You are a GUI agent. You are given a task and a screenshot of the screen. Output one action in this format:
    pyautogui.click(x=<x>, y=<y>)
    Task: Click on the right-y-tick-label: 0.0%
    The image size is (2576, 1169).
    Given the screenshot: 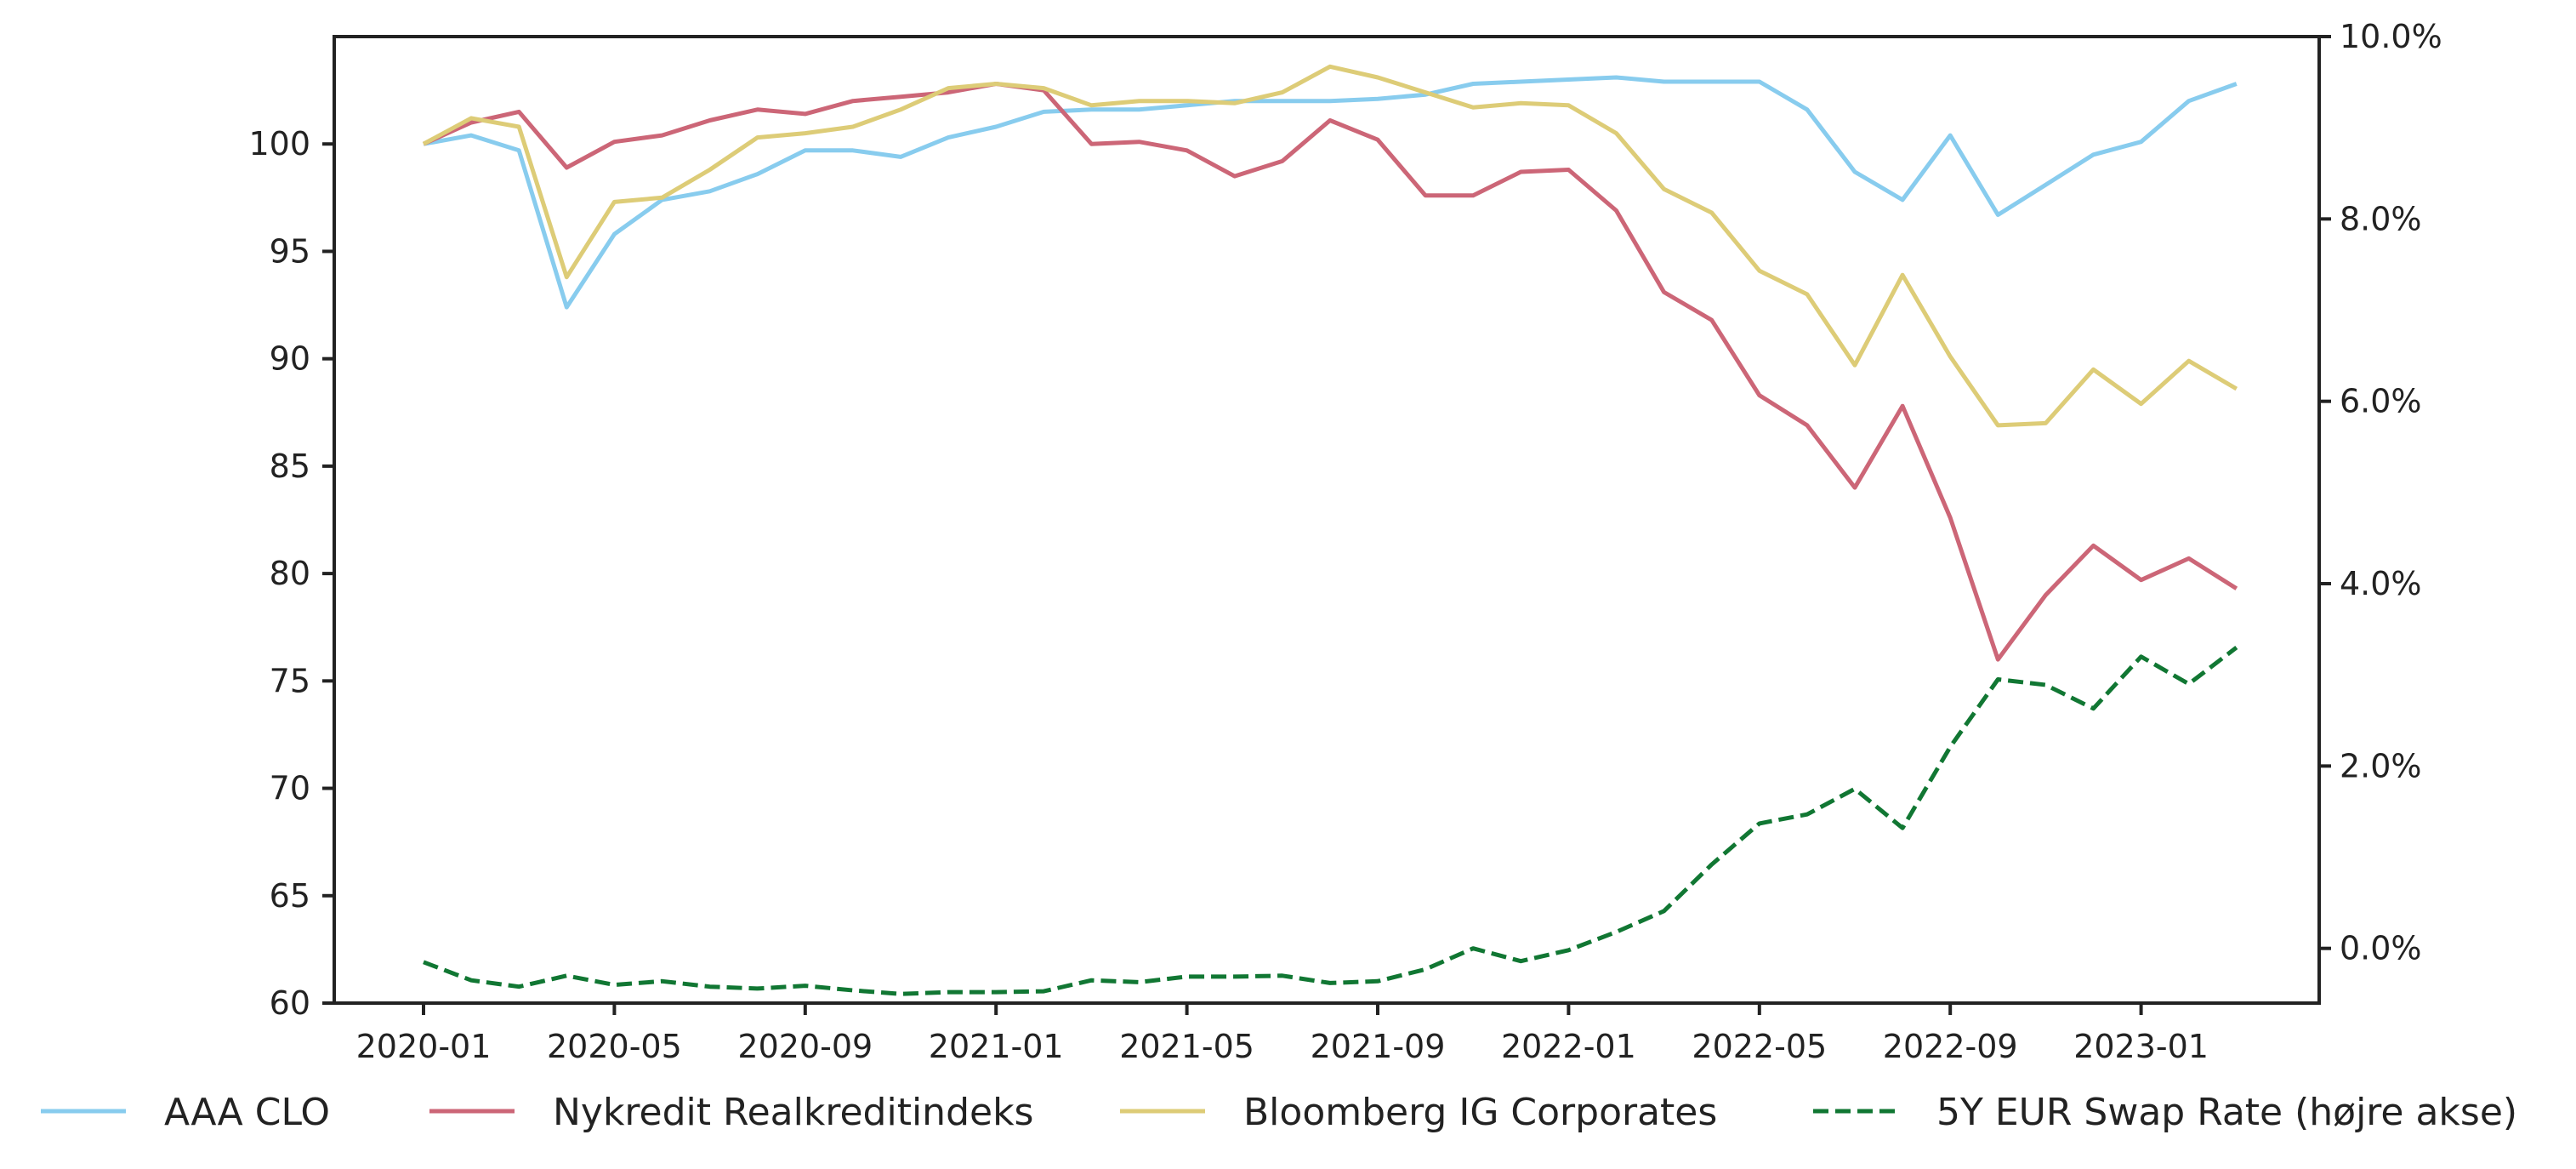 What is the action you would take?
    pyautogui.click(x=2381, y=949)
    